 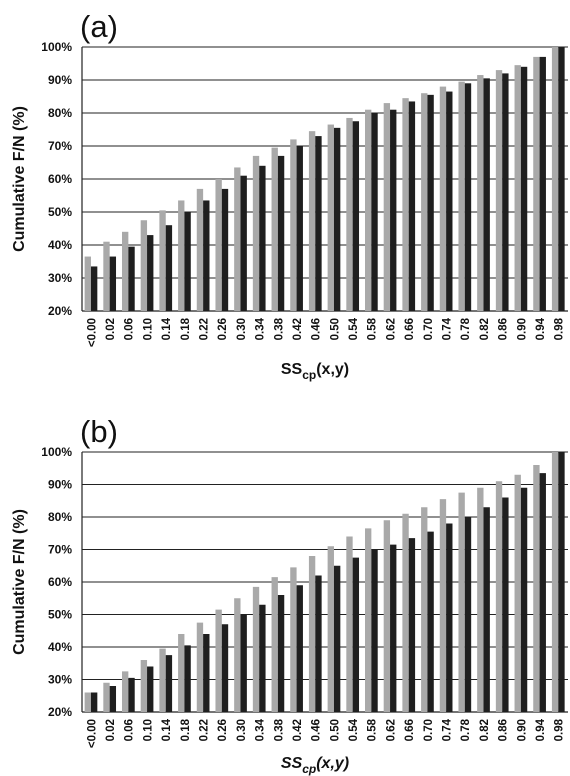 What do you see at coordinates (60, 179) in the screenshot?
I see `y-tick-label: 60%` at bounding box center [60, 179].